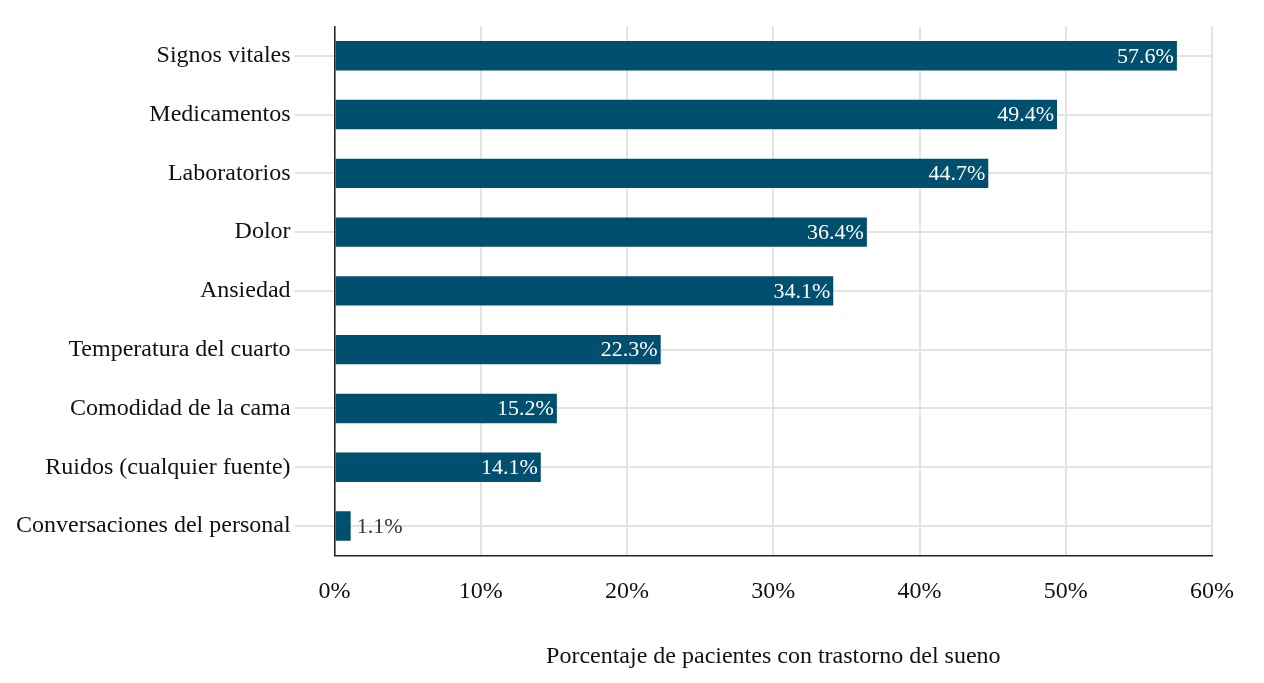 The height and width of the screenshot is (683, 1264). I want to click on y-tick-label: Conversaciones del personal, so click(153, 524).